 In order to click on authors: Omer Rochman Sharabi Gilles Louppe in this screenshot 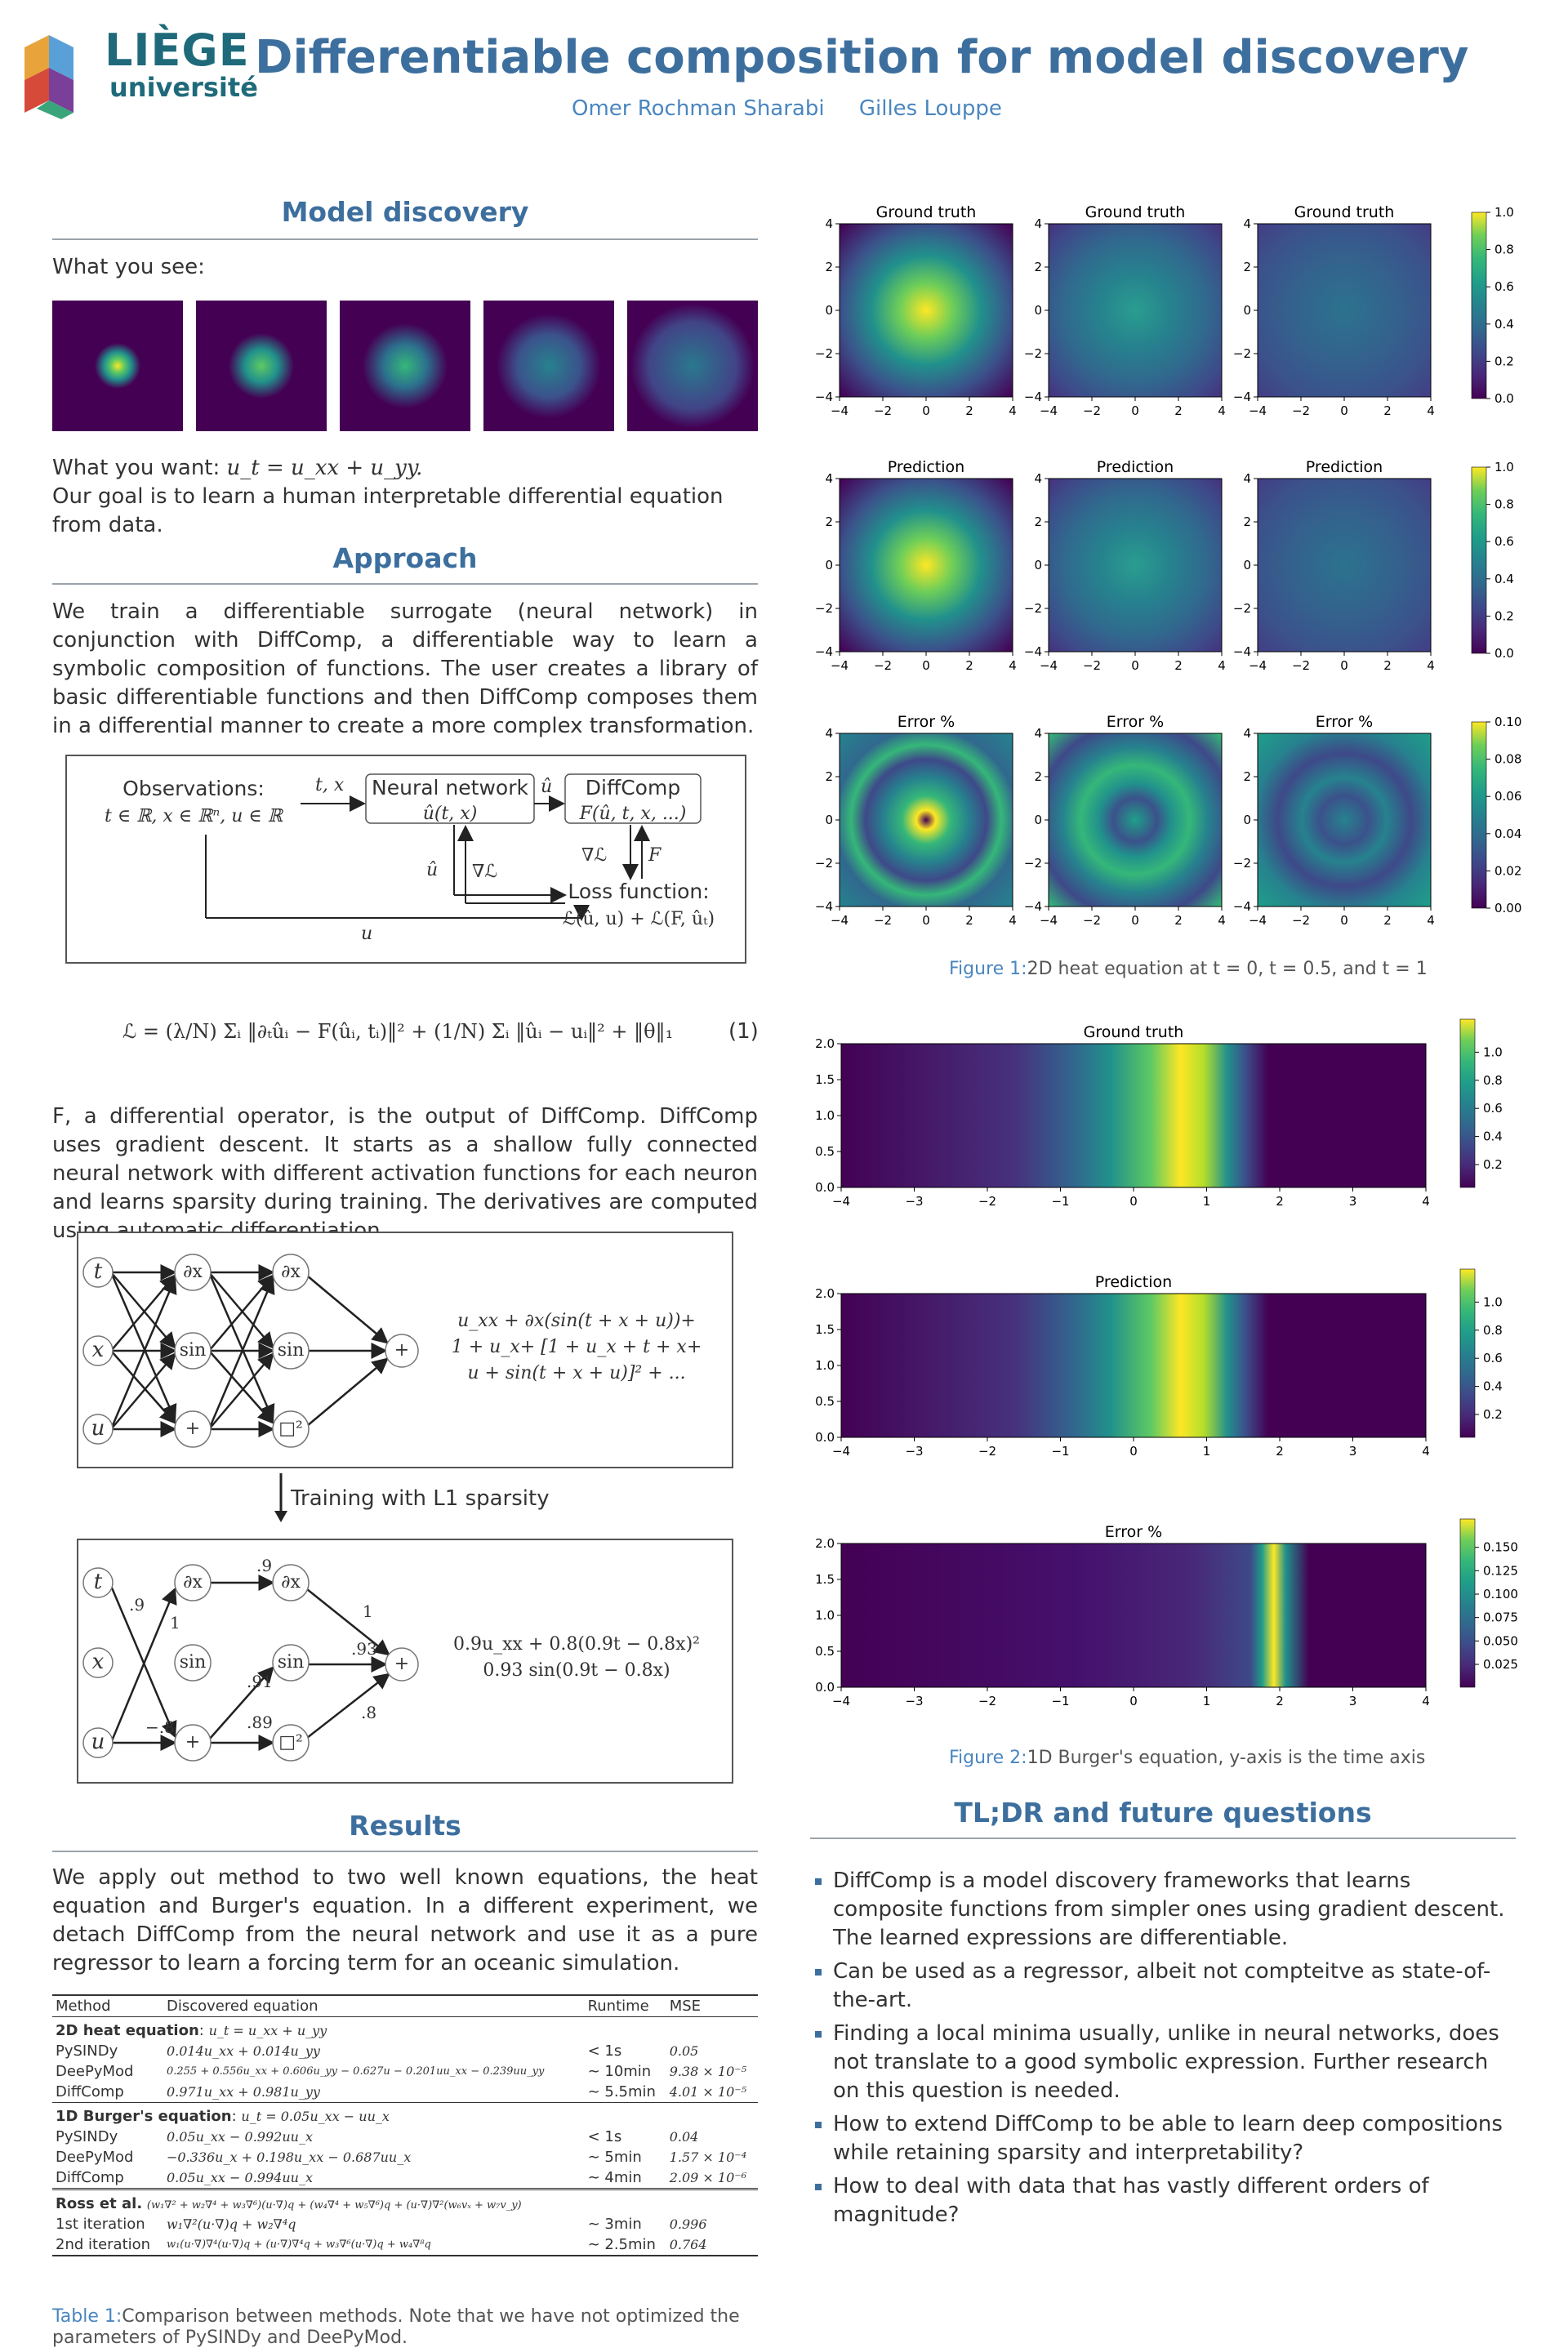, I will do `click(801, 108)`.